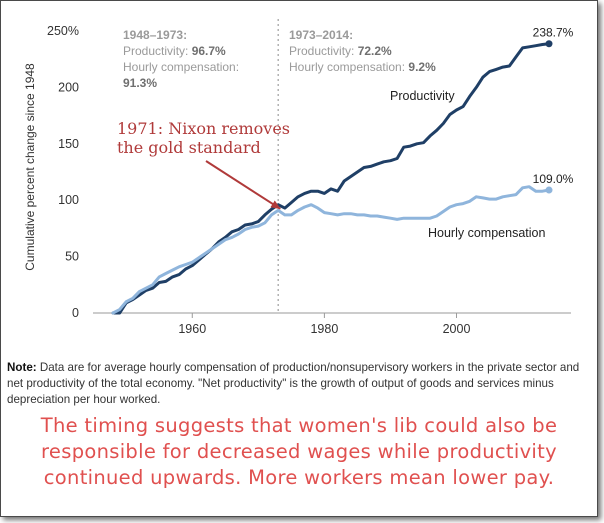 The height and width of the screenshot is (523, 604). Describe the element at coordinates (422, 67) in the screenshot. I see `period-compensation-value: 9.2%` at that location.